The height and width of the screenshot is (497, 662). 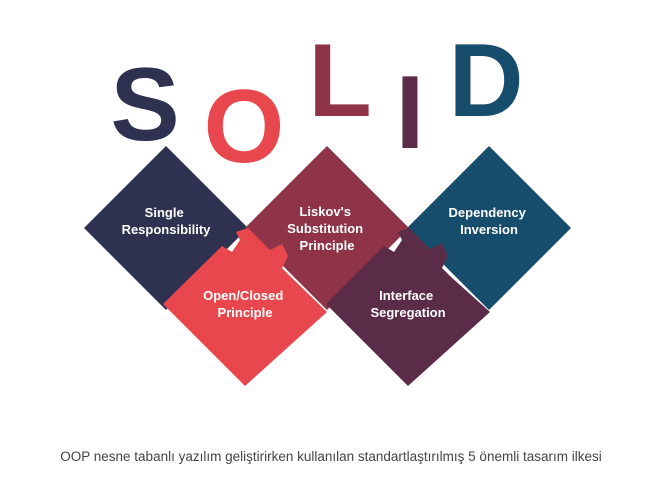 I want to click on diamond-interface-segregation, so click(x=408, y=307).